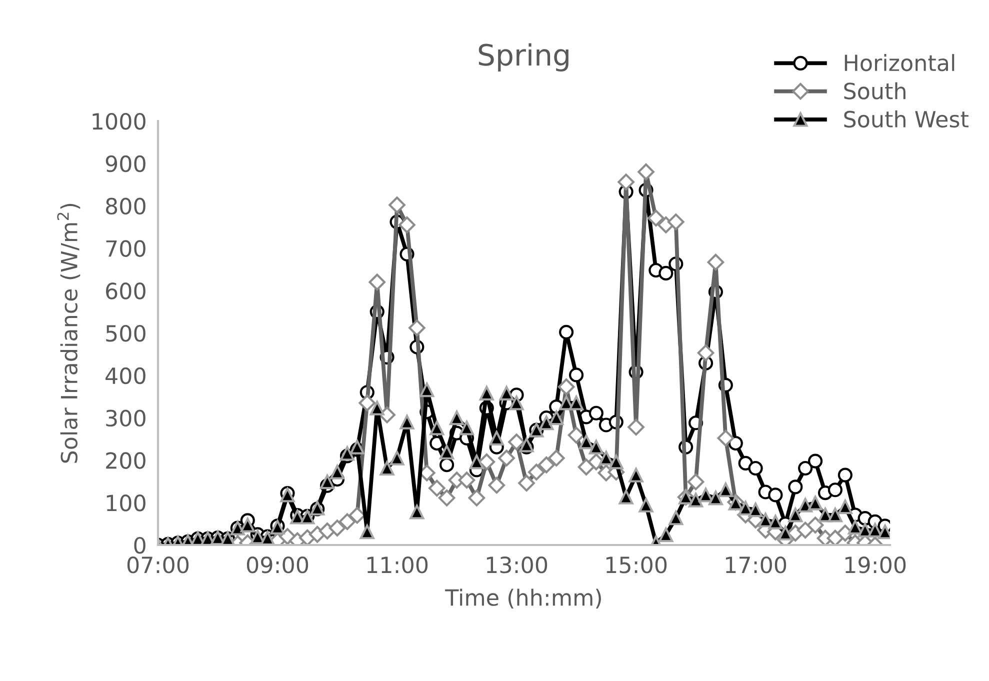  Describe the element at coordinates (119, 121) in the screenshot. I see `y-tick-label: 1000` at that location.